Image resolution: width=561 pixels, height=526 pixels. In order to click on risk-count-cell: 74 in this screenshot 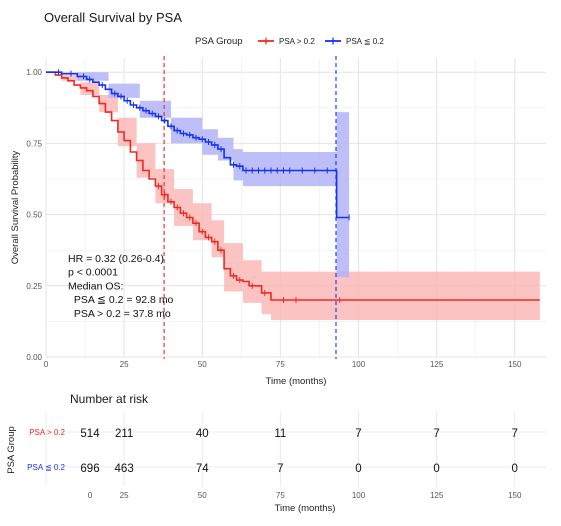, I will do `click(202, 469)`.